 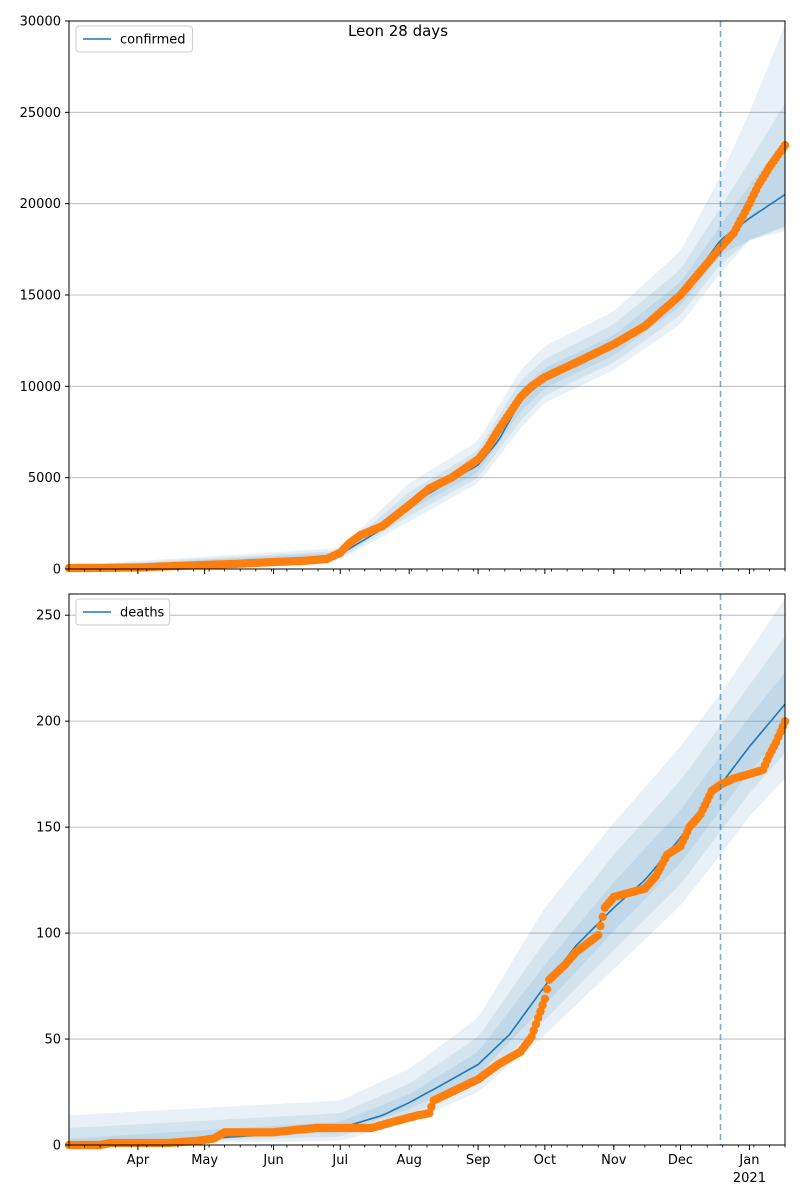 What do you see at coordinates (409, 1160) in the screenshot?
I see `xtick-label: Aug` at bounding box center [409, 1160].